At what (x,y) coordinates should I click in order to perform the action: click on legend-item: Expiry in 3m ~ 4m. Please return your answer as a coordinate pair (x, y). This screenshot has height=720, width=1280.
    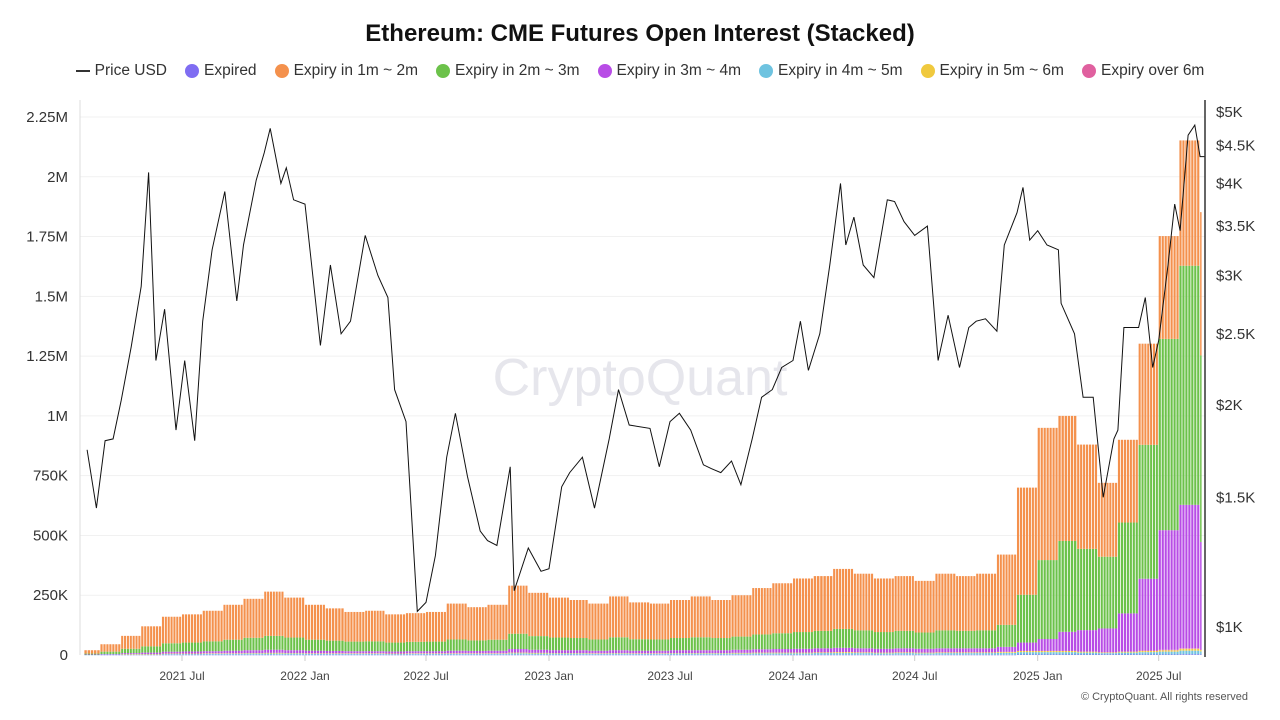
    Looking at the image, I should click on (669, 71).